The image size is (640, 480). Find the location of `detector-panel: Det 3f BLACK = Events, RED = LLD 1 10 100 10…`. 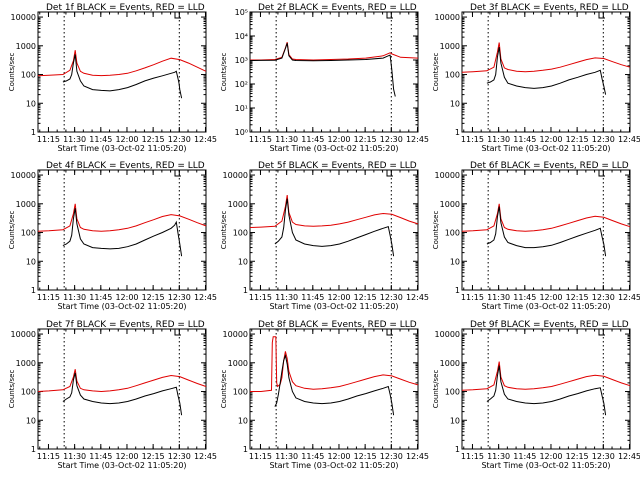

detector-panel: Det 3f BLACK = Events, RED = LLD 1 10 100 10… is located at coordinates (536, 78).